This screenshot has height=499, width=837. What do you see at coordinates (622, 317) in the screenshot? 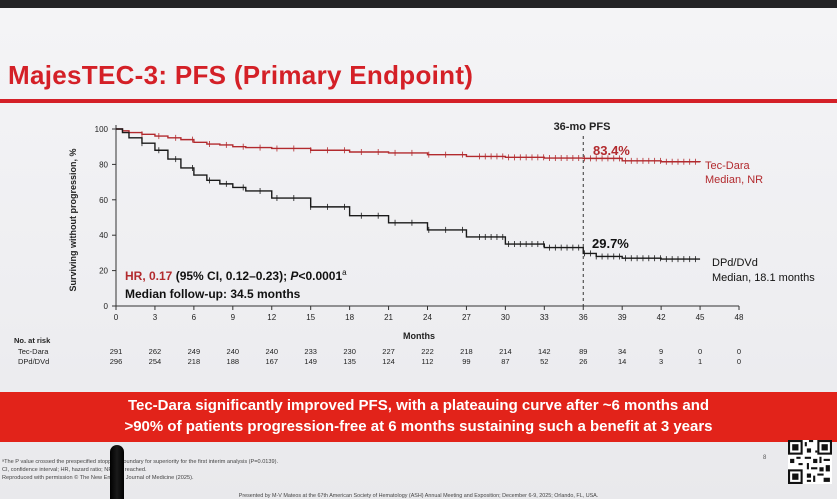
I see `x-tick-label: 39` at bounding box center [622, 317].